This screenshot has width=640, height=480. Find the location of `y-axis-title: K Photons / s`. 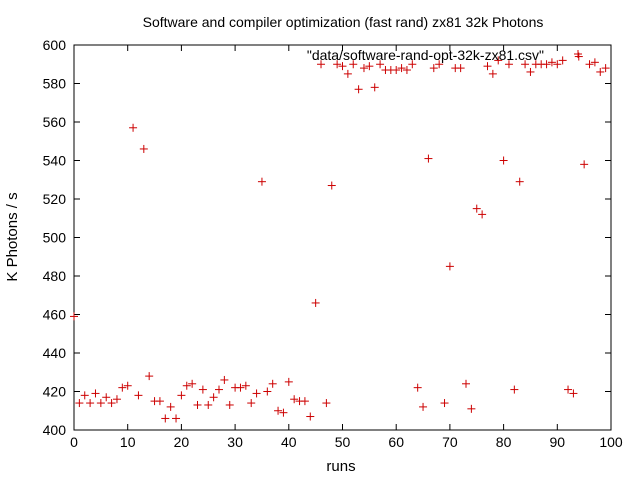

y-axis-title: K Photons / s is located at coordinates (12, 236).